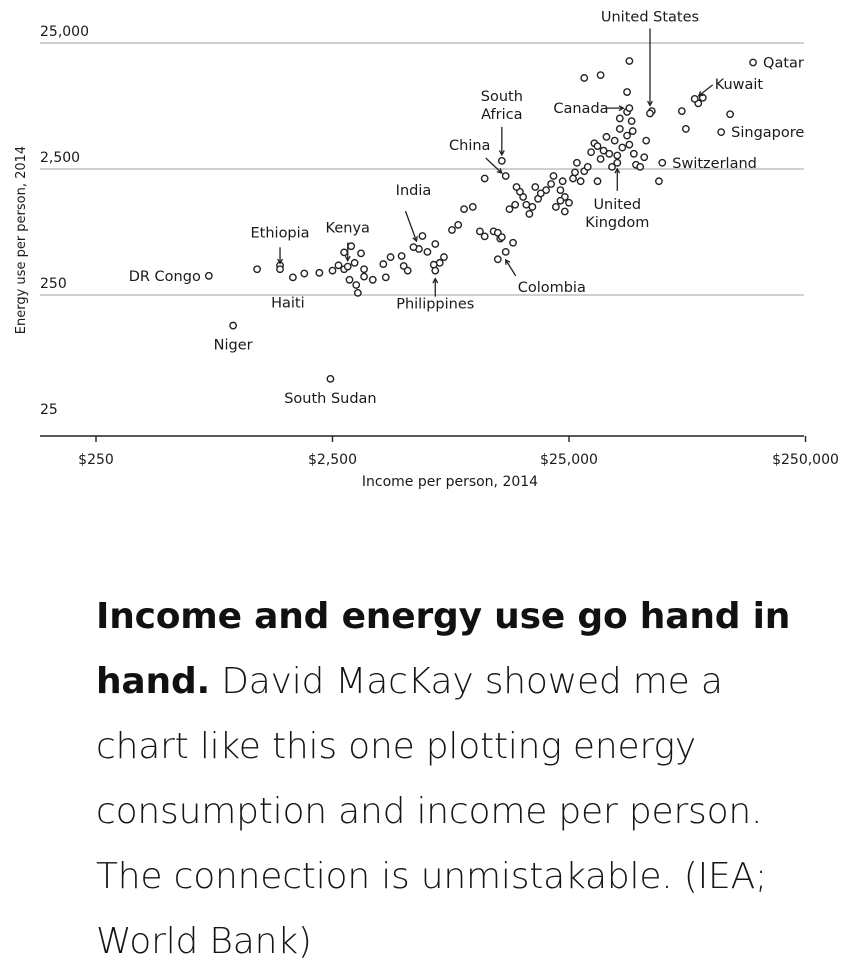 The width and height of the screenshot is (859, 974). Describe the element at coordinates (552, 288) in the screenshot. I see `point-label: Colombia` at that location.